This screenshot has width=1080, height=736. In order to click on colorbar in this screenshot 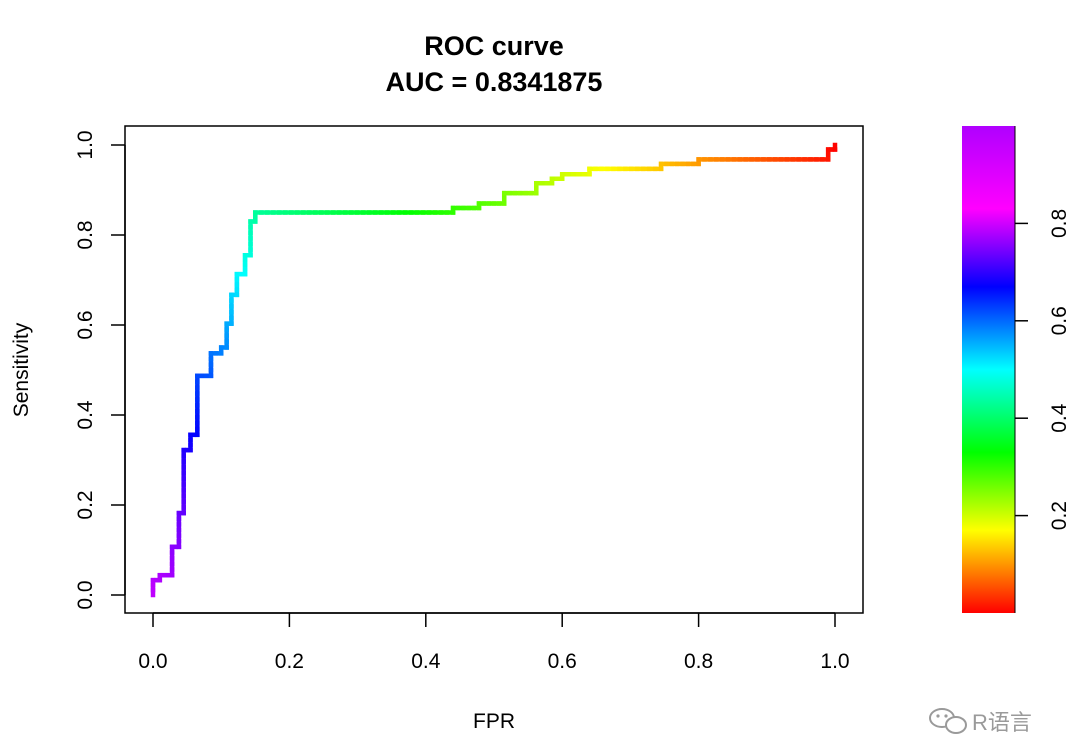, I will do `click(988, 369)`.